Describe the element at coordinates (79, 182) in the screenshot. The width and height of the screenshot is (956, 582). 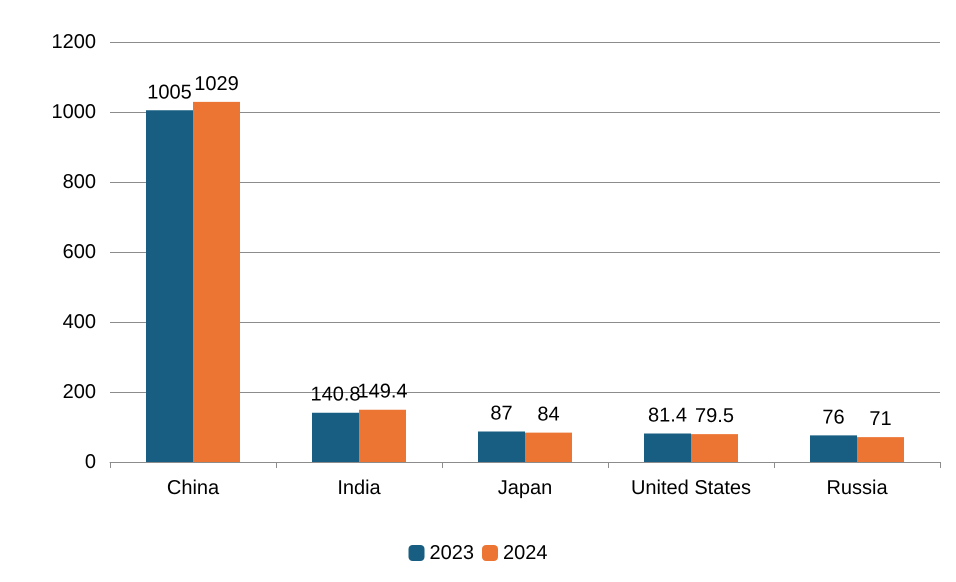
I see `y-tick-label: 800` at that location.